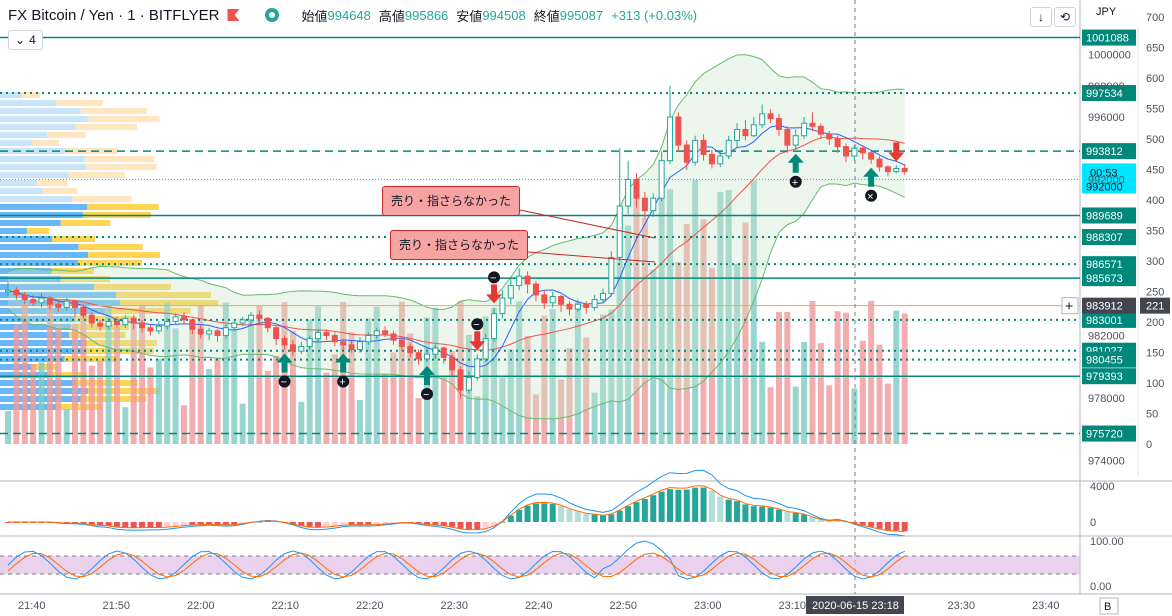  Describe the element at coordinates (855, 605) in the screenshot. I see `crosshair-time-bg` at that location.